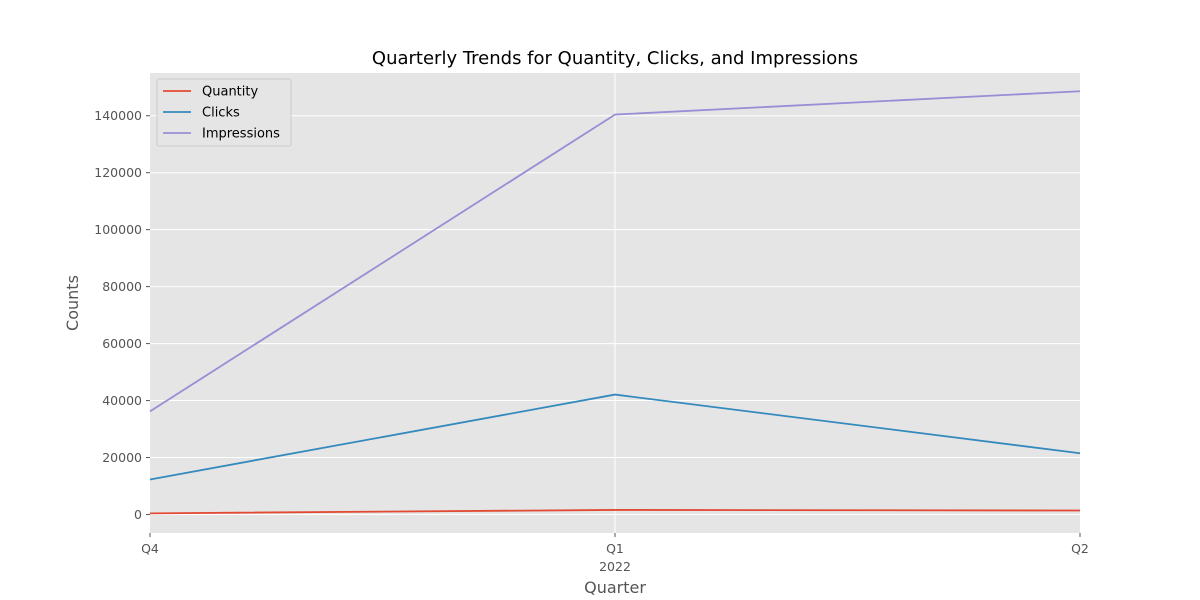 This screenshot has width=1200, height=600. What do you see at coordinates (230, 92) in the screenshot?
I see `legend-label-quantity: Quantity` at bounding box center [230, 92].